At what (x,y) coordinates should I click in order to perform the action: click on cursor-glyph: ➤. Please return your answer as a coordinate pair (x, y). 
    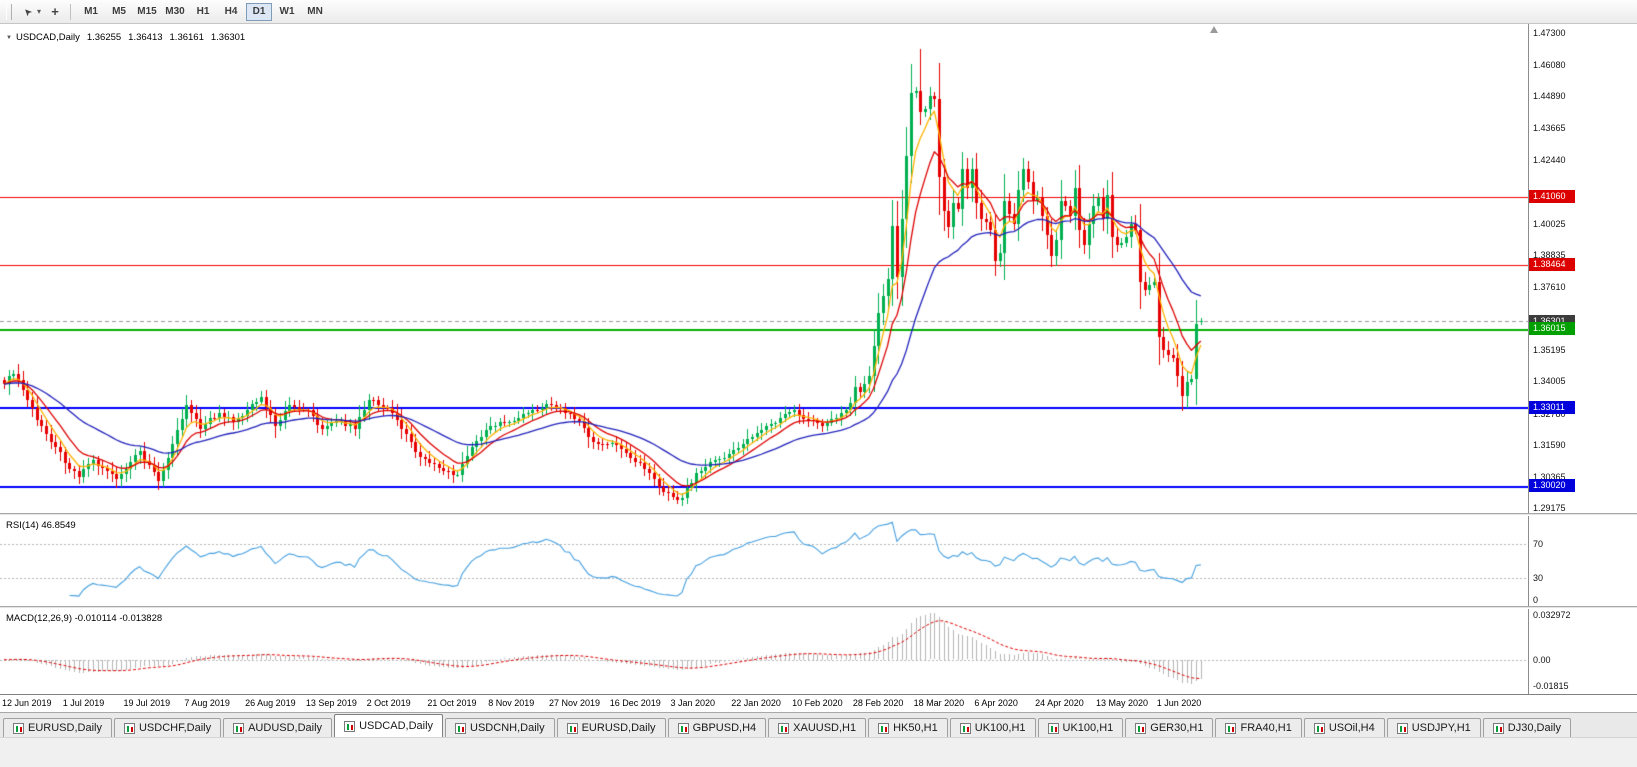
    Looking at the image, I should click on (28, 11).